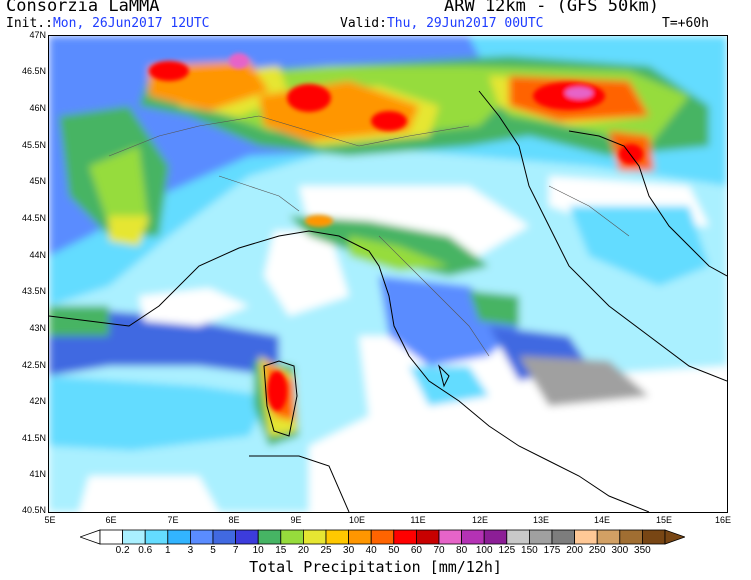 The width and height of the screenshot is (751, 580). What do you see at coordinates (258, 550) in the screenshot?
I see `scale-label: 10` at bounding box center [258, 550].